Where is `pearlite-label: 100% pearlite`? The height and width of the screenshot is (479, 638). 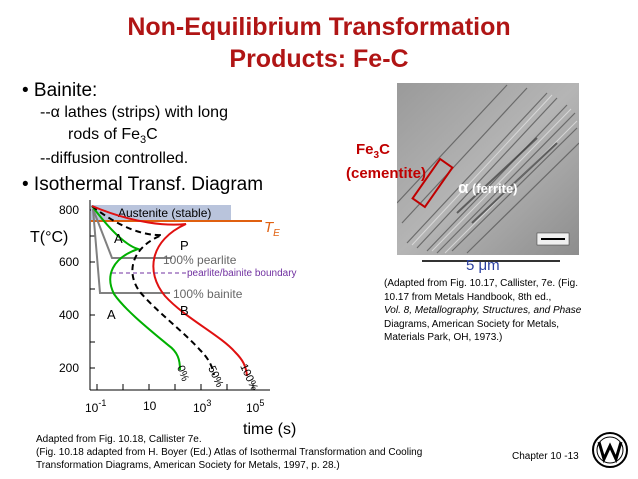 pearlite-label: 100% pearlite is located at coordinates (200, 260).